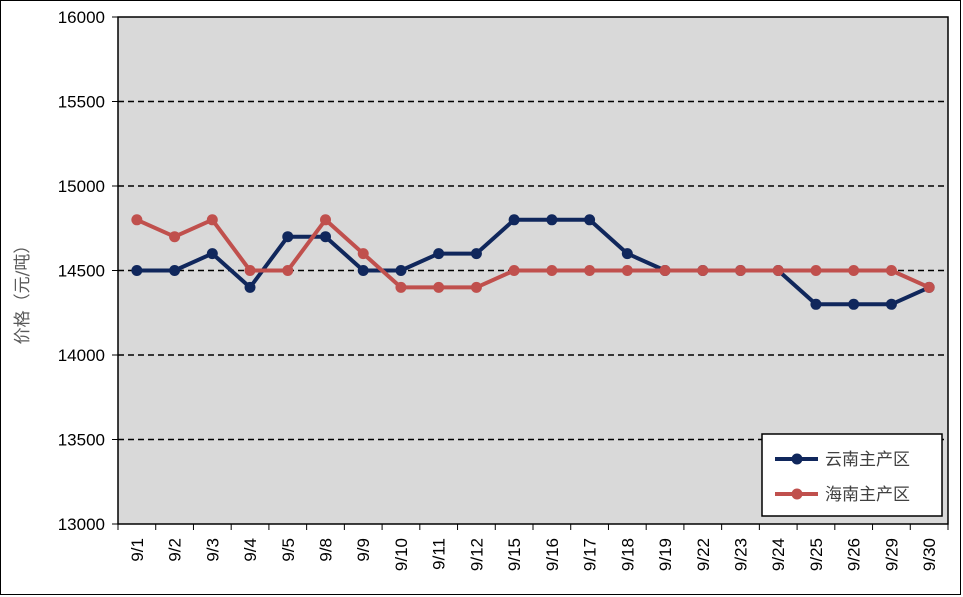 The width and height of the screenshot is (963, 597). I want to click on x-tick-label: 9/8, so click(326, 550).